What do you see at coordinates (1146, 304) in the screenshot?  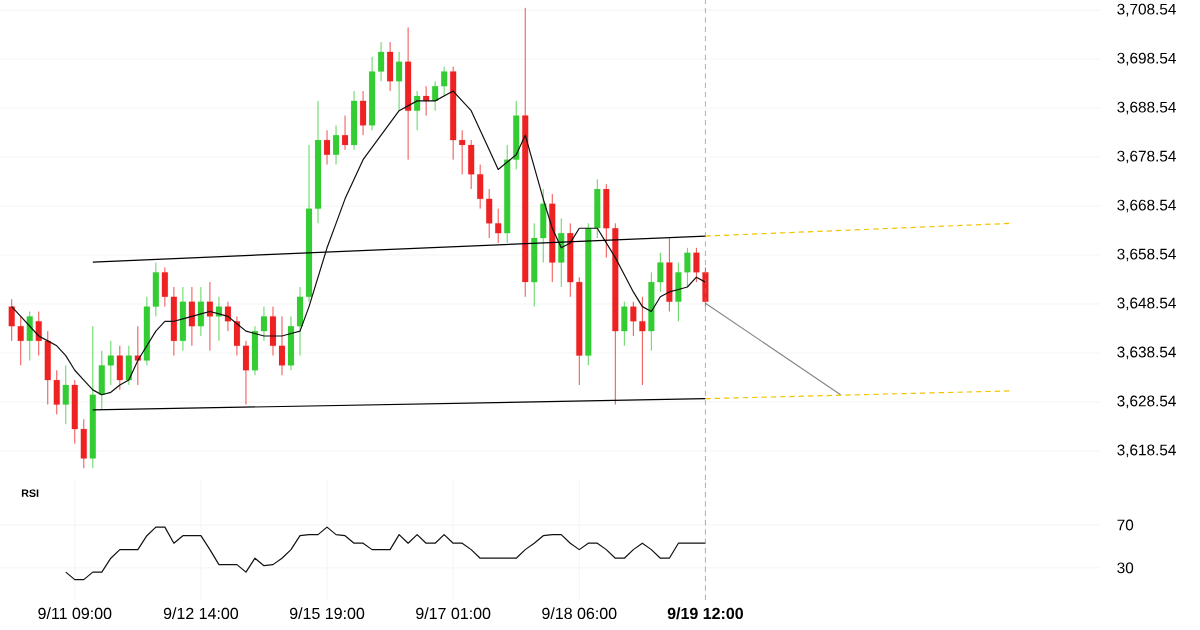 I see `y-tick-label: 3,648.54` at bounding box center [1146, 304].